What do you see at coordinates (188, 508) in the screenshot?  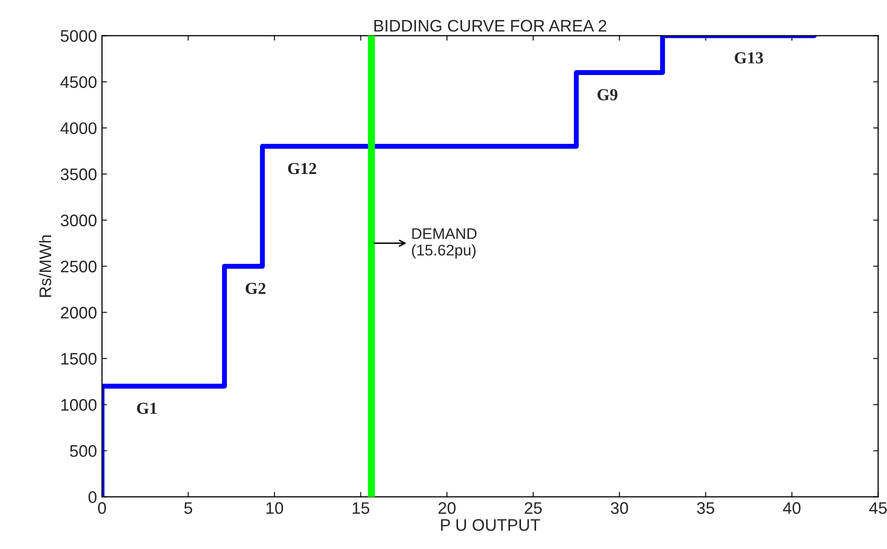 I see `x-tick-label: 5` at bounding box center [188, 508].